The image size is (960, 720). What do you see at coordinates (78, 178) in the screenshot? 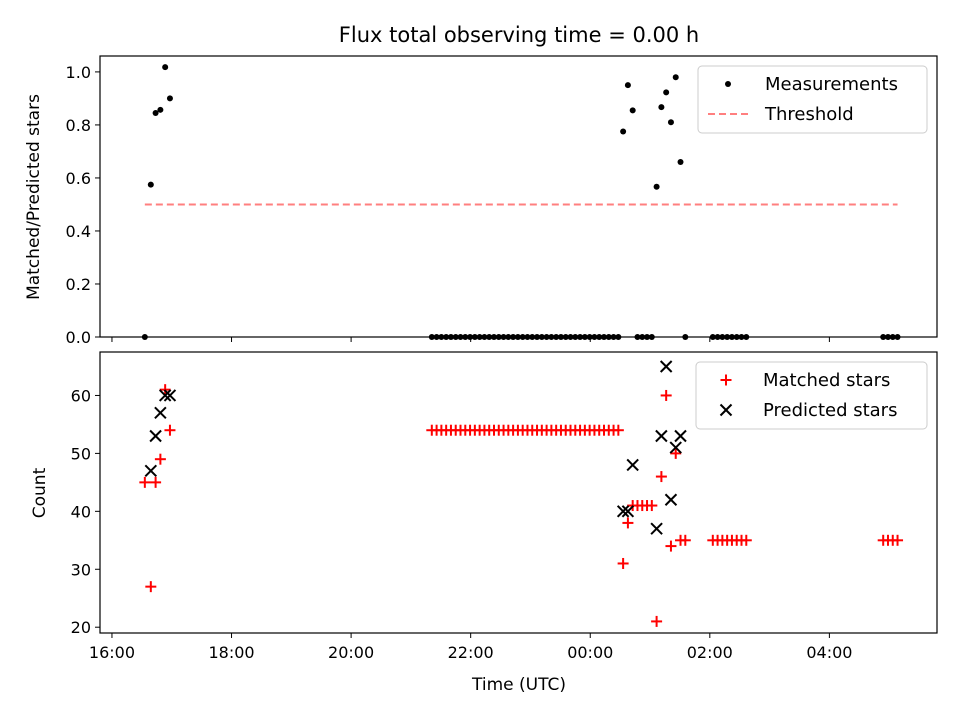
I see `y-tick-label: 0.6` at bounding box center [78, 178].